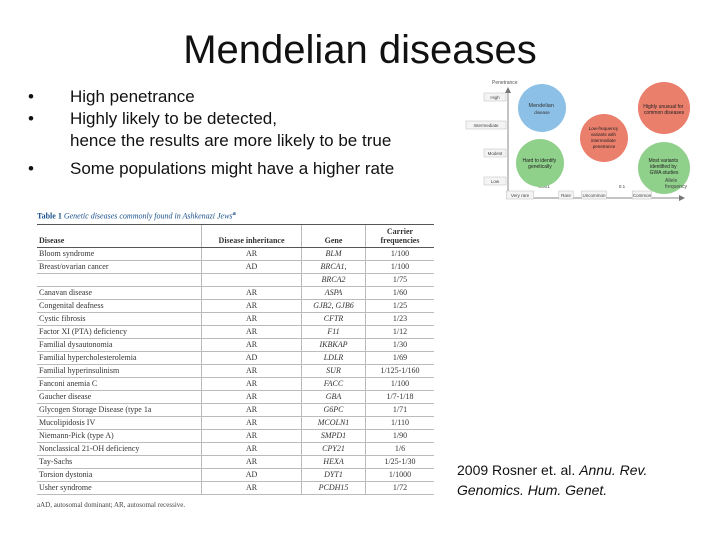 The height and width of the screenshot is (540, 720). I want to click on cell-carrier-frequency: 1/12, so click(399, 332).